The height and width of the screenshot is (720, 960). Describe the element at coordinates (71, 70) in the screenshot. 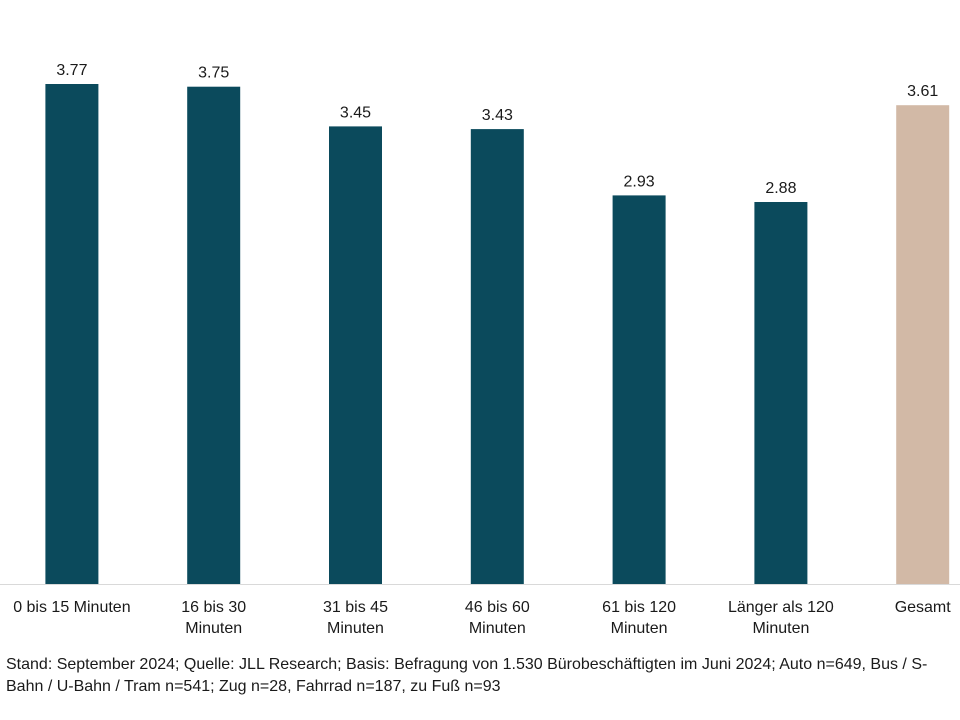

I see `value-label-1: 3.77` at that location.